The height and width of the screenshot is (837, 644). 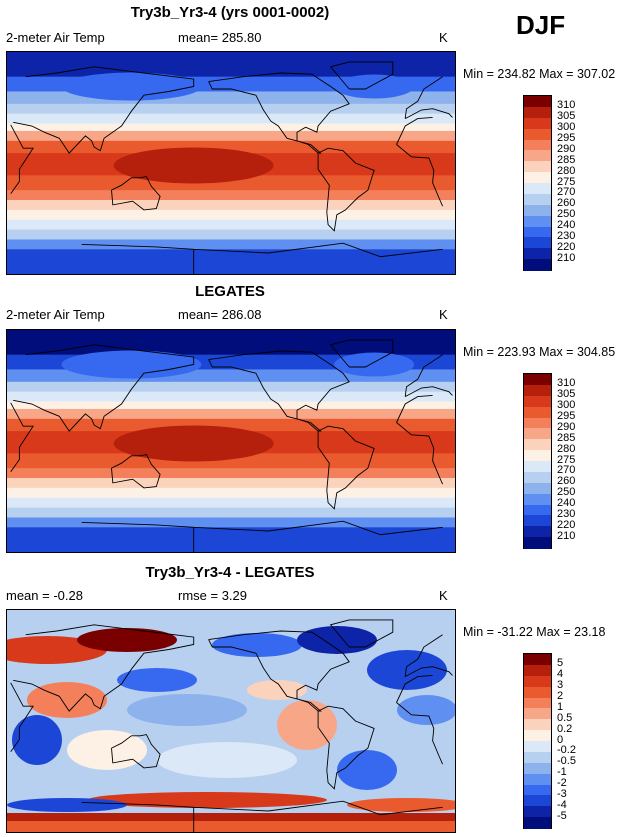 I want to click on colorbar-tick-label: 0.2, so click(x=565, y=728).